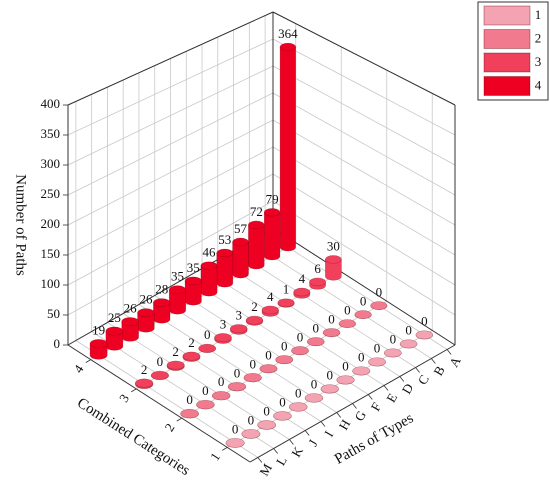 This screenshot has height=488, width=550. Describe the element at coordinates (281, 461) in the screenshot. I see `x-tick-label: L` at that location.